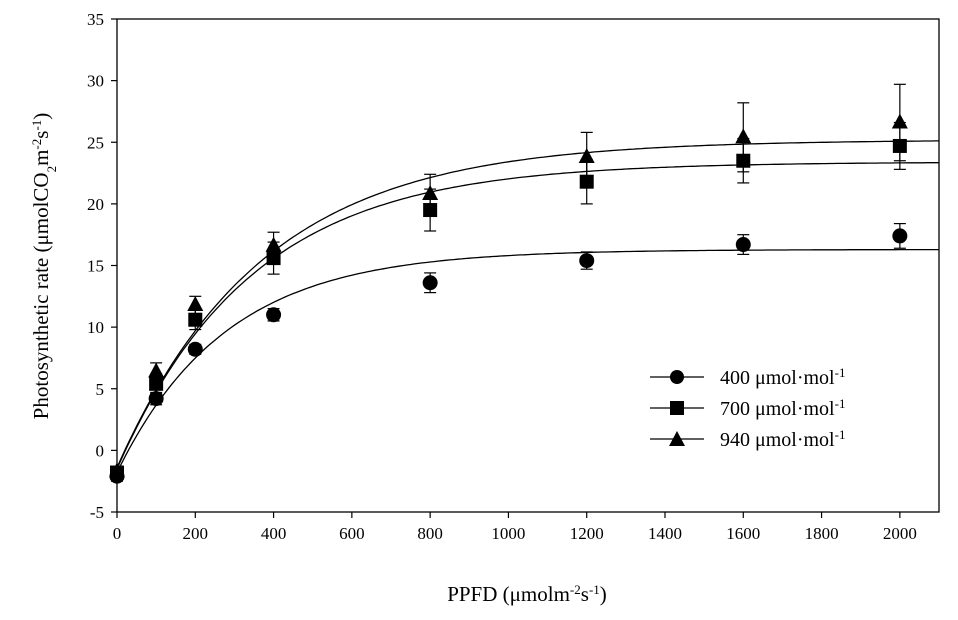  I want to click on legend-label: 700 μmol·mol-1, so click(782, 408).